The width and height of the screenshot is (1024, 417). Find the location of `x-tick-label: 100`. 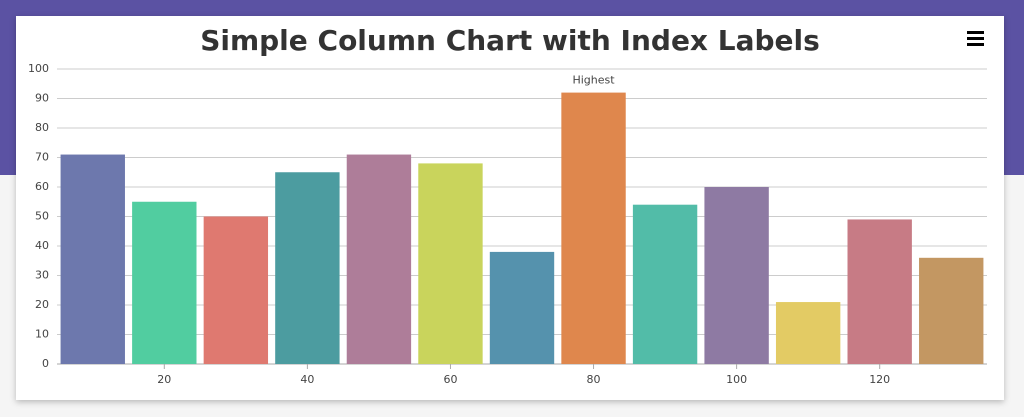

x-tick-label: 100 is located at coordinates (736, 379).